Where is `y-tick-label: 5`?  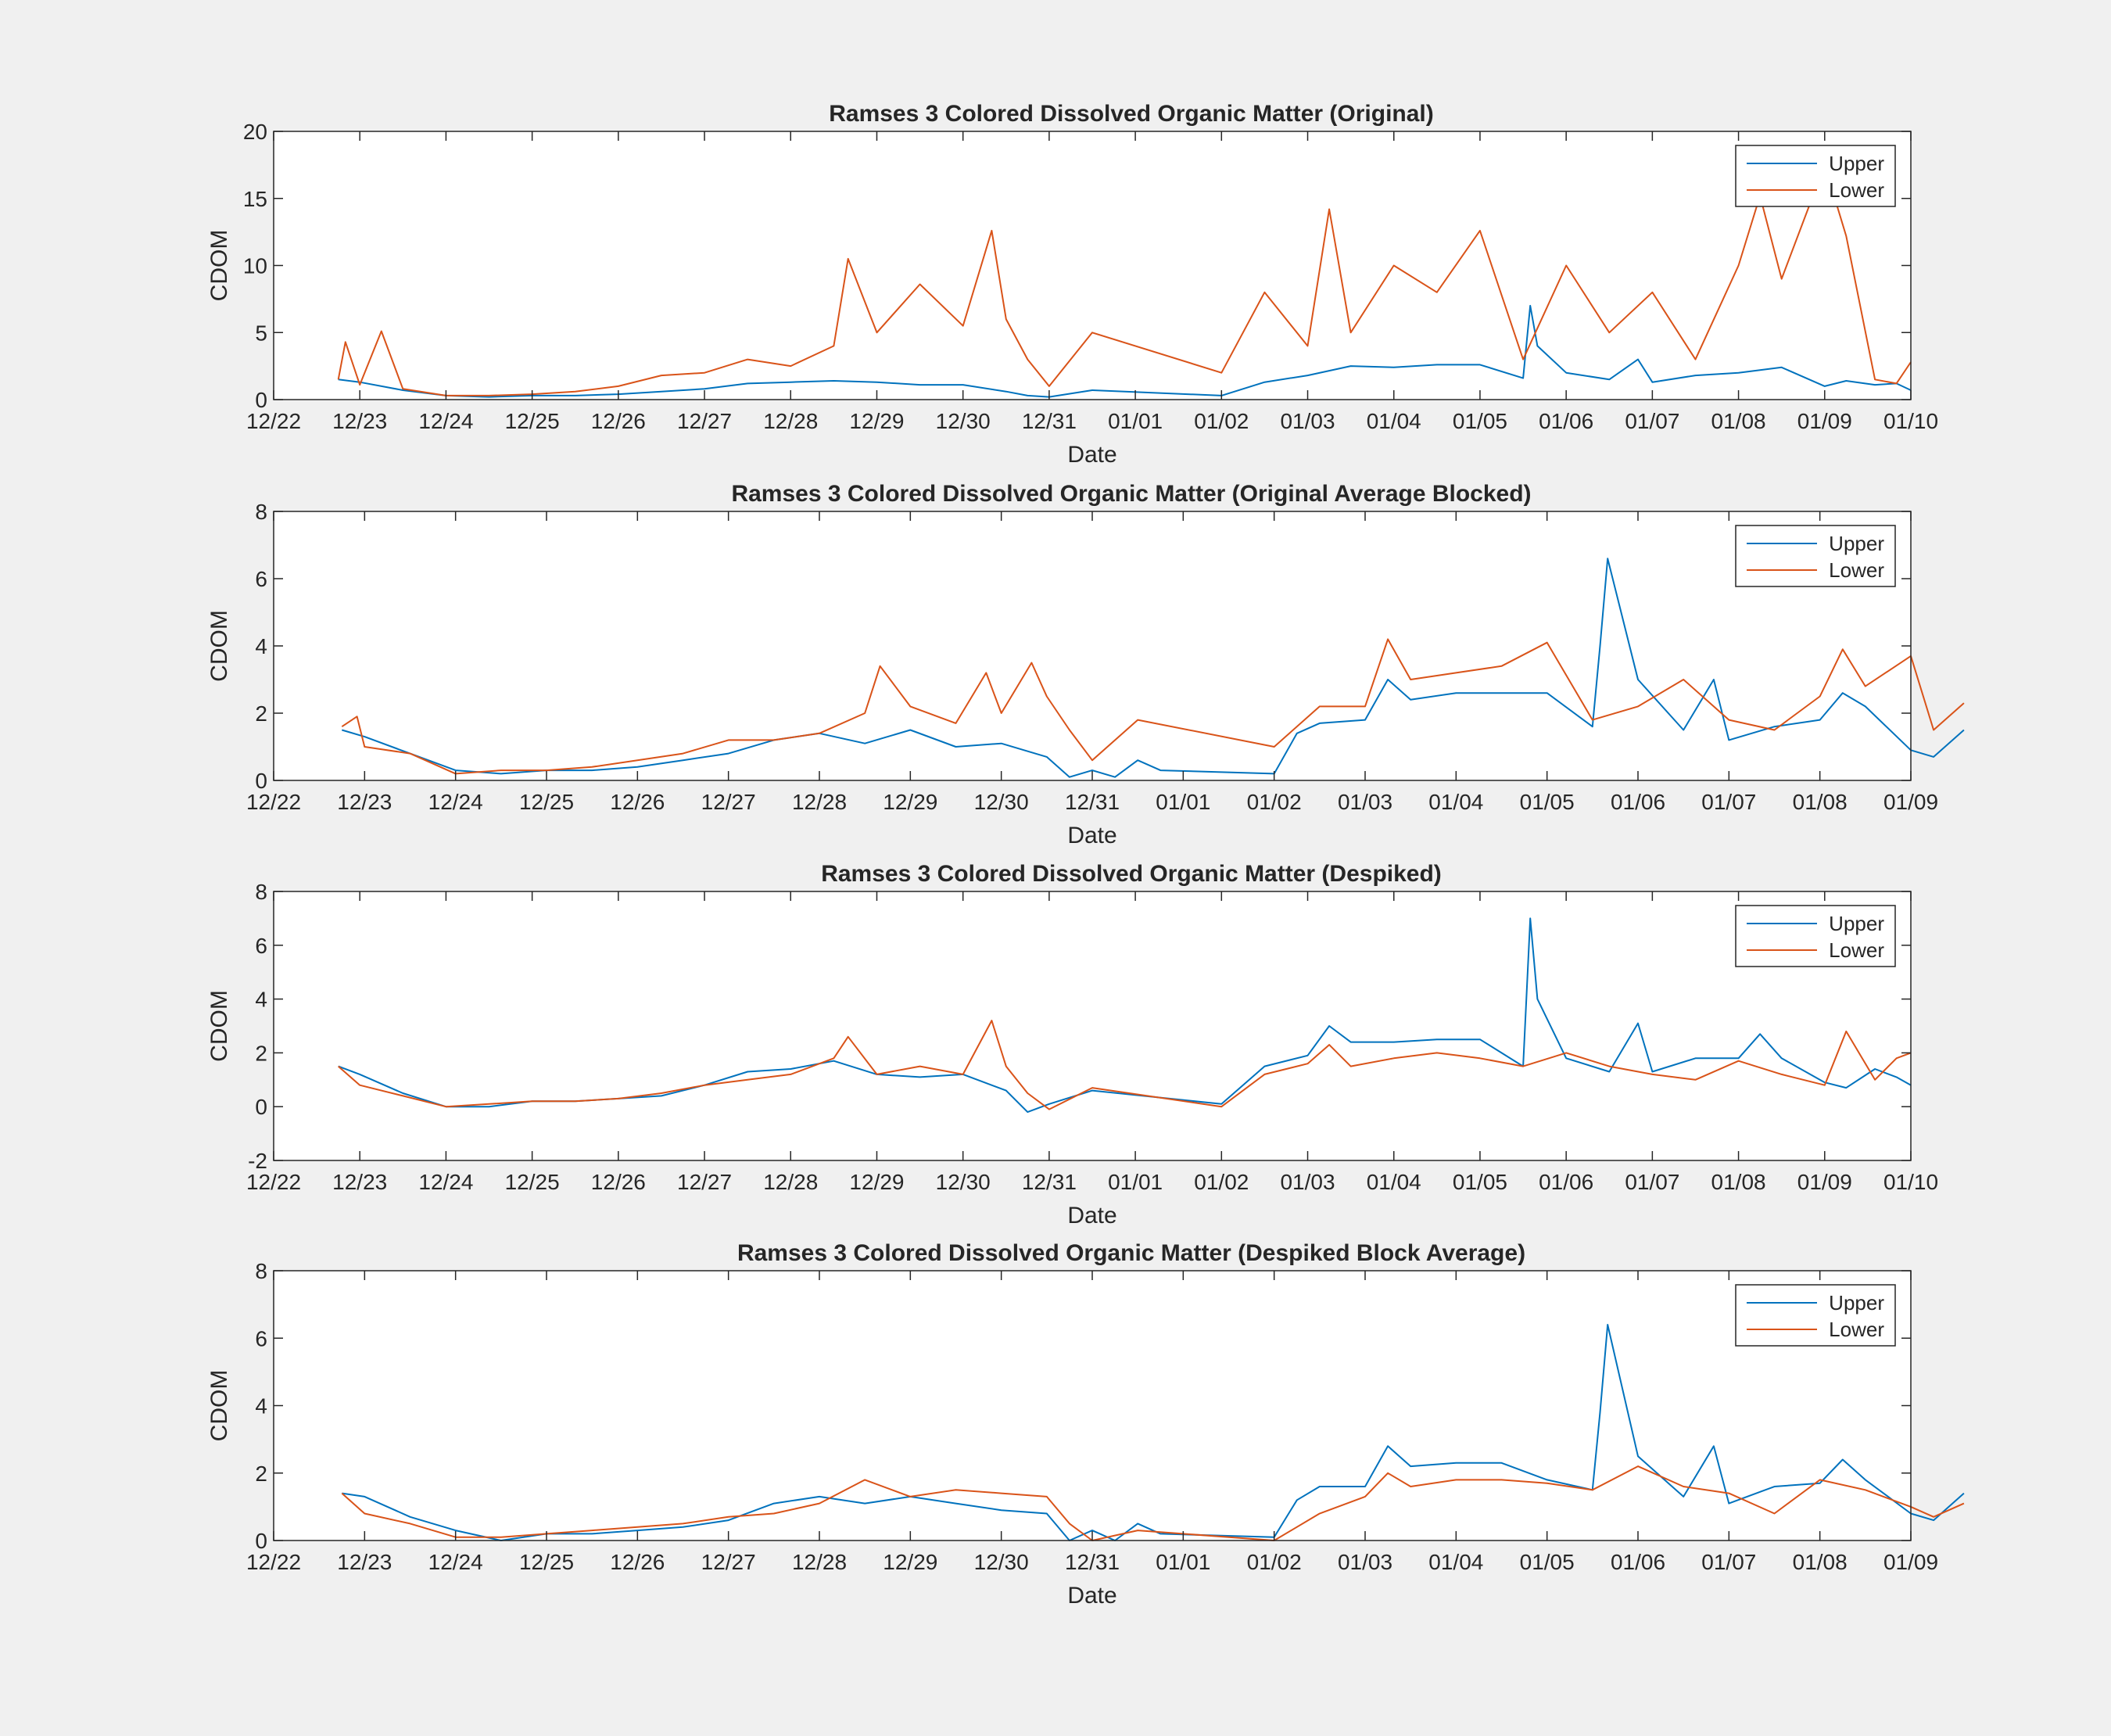
y-tick-label: 5 is located at coordinates (261, 333).